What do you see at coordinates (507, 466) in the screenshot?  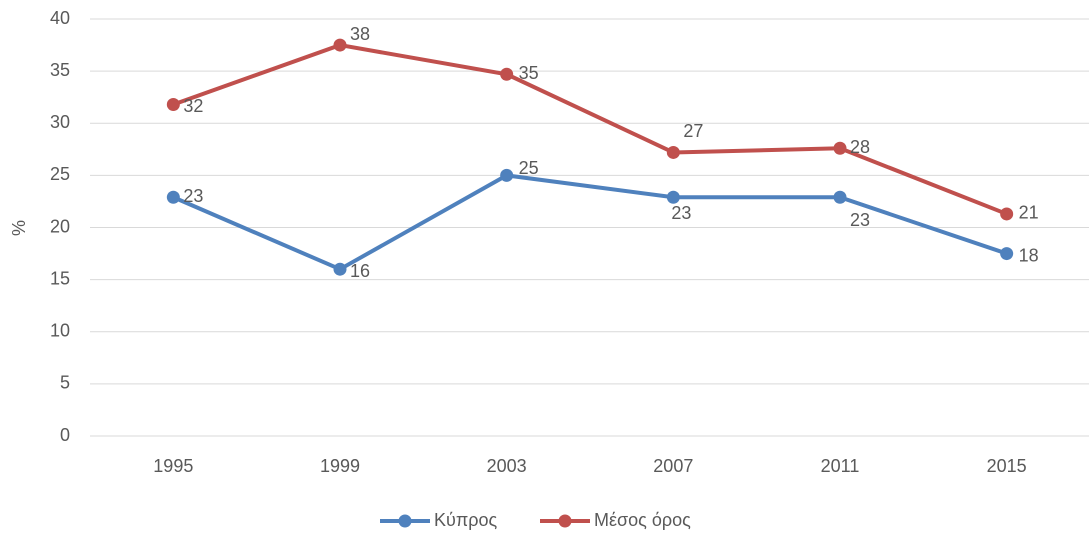 I see `x-tick-label: 2003` at bounding box center [507, 466].